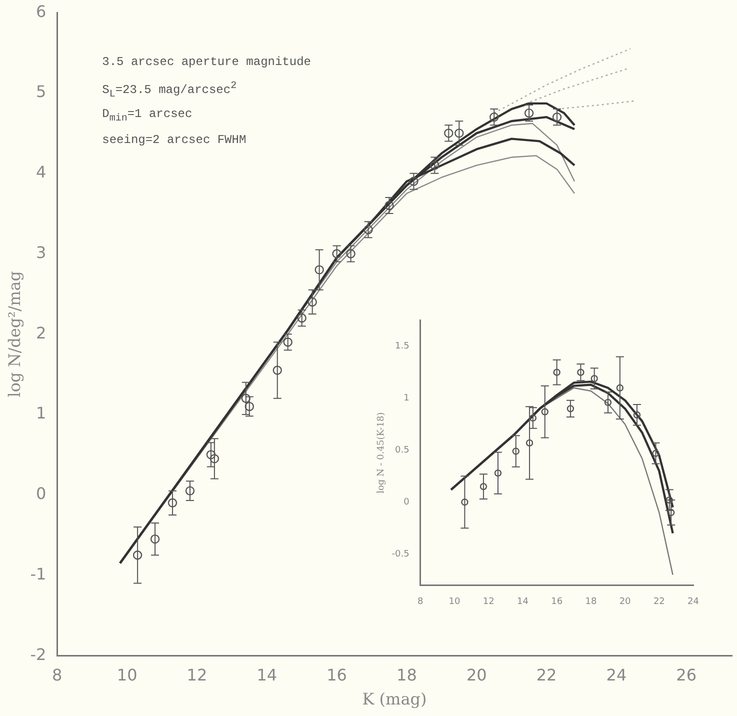  What do you see at coordinates (38, 574) in the screenshot?
I see `y-tick-label: -1` at bounding box center [38, 574].